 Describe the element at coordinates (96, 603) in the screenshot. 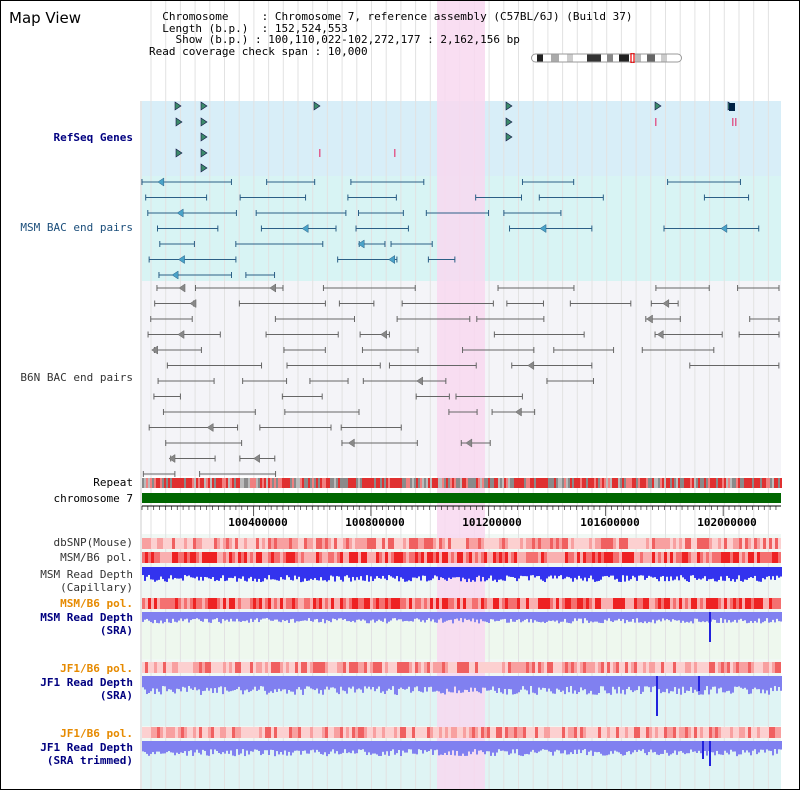

I see `msm-b6-pol-sra-label: MSM/B6 pol.` at that location.